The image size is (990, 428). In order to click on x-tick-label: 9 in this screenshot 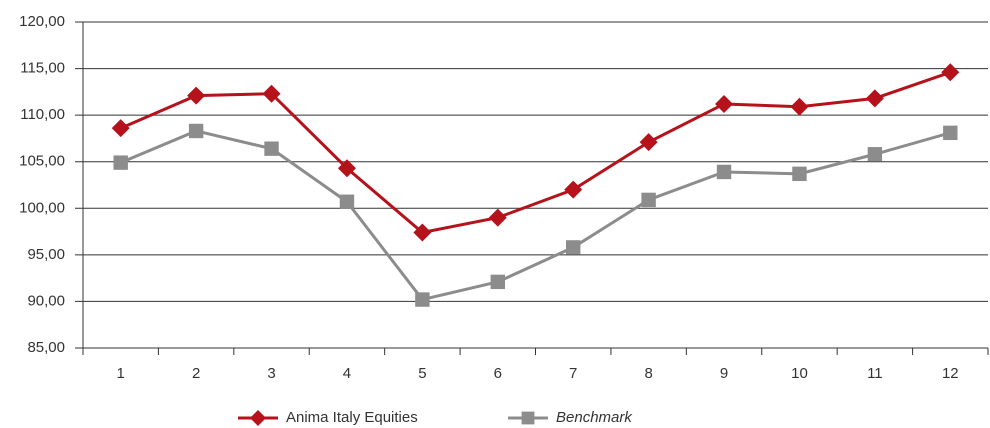, I will do `click(724, 373)`.